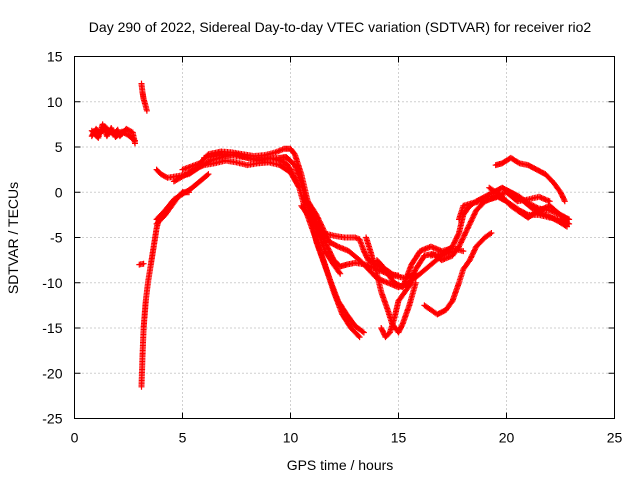 The image size is (640, 480). Describe the element at coordinates (291, 438) in the screenshot. I see `x-tick-label: 10` at that location.